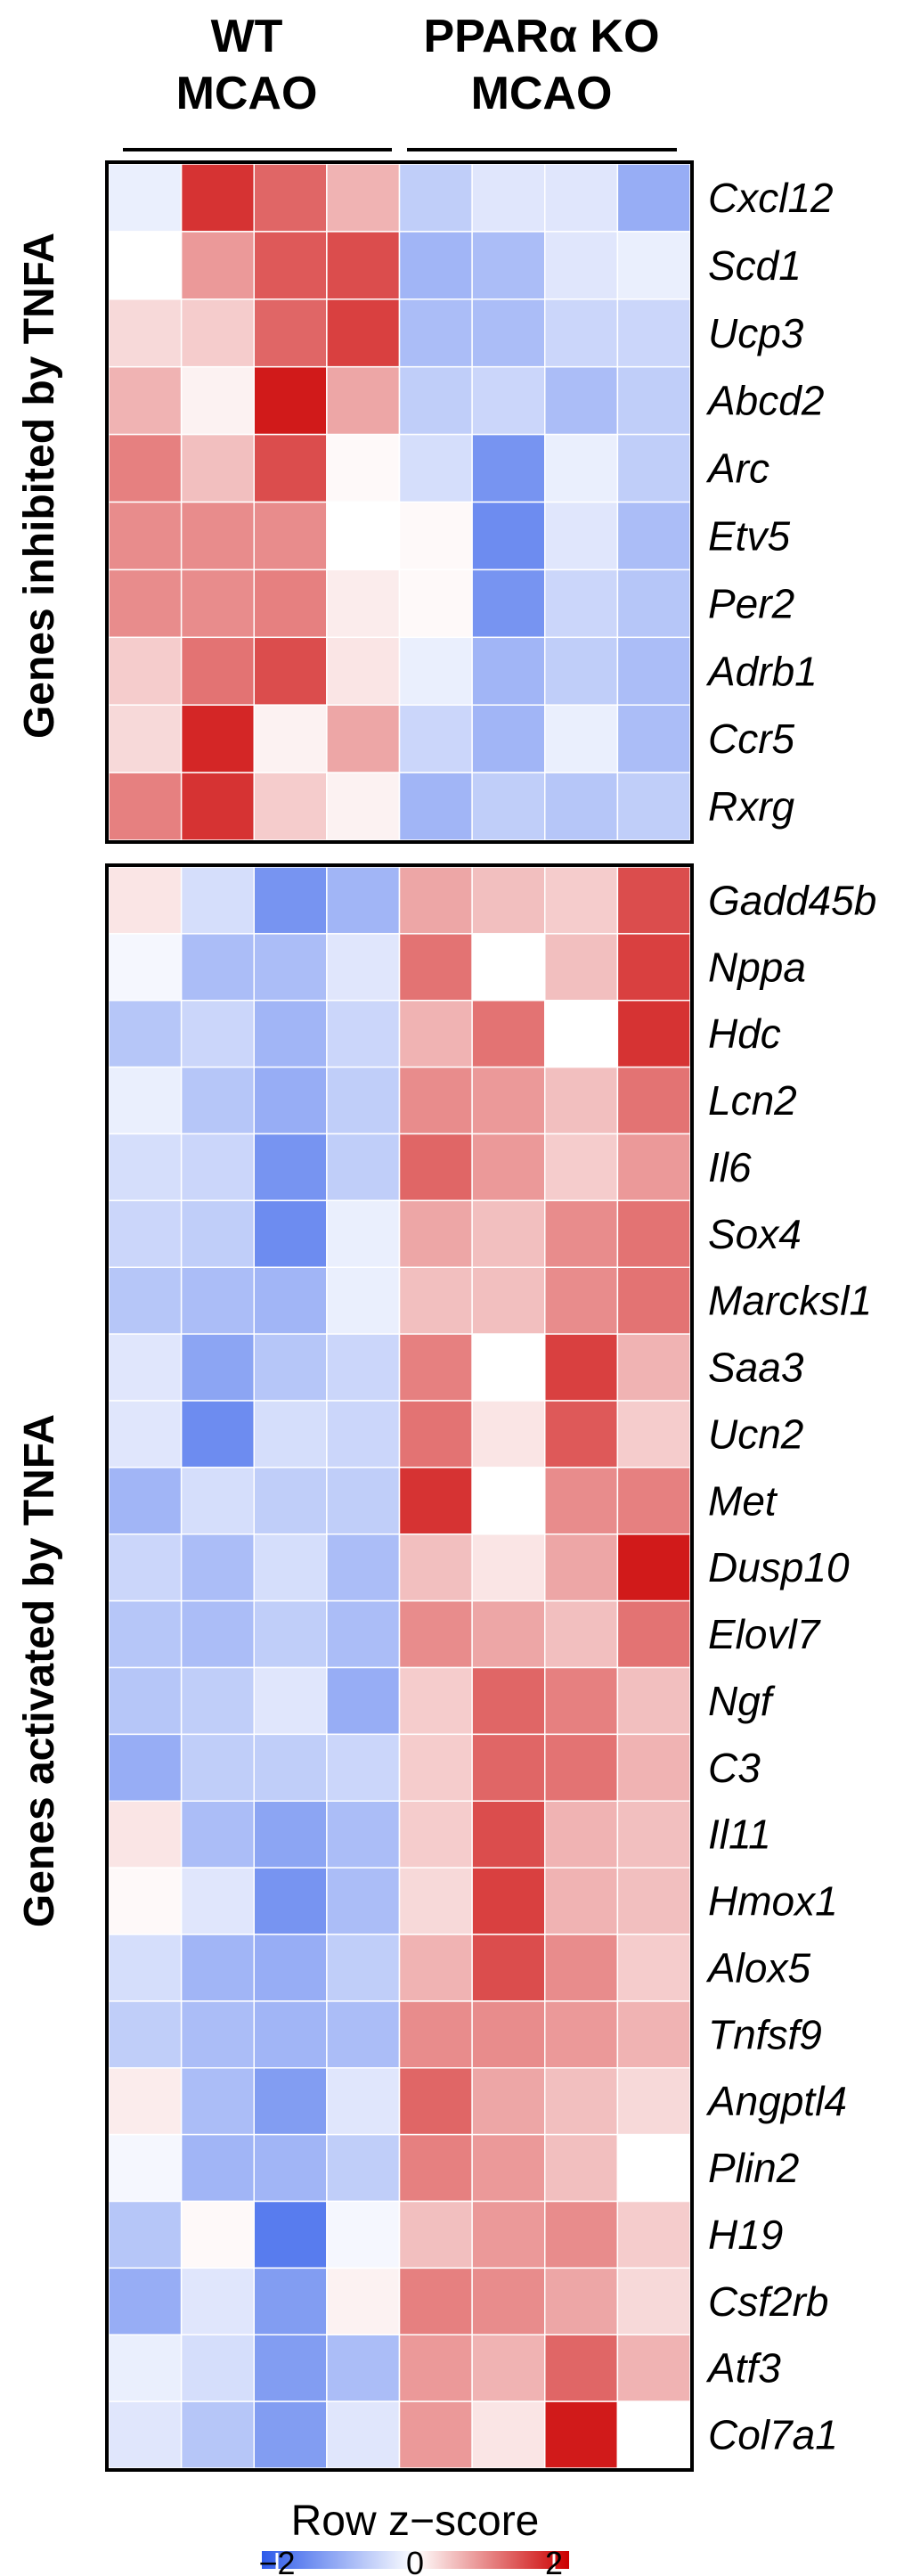 This screenshot has width=920, height=2576. Describe the element at coordinates (756, 333) in the screenshot. I see `row-label-Ucp3: Ucp3` at that location.